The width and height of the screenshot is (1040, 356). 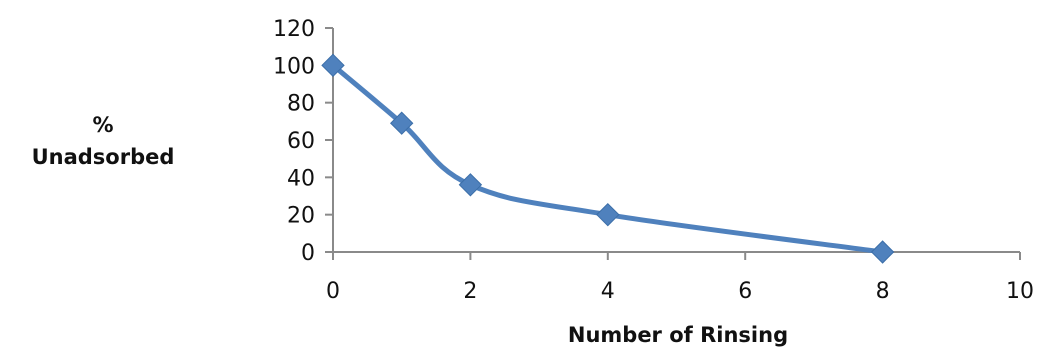 What do you see at coordinates (745, 291) in the screenshot?
I see `x-tick-label: 6` at bounding box center [745, 291].